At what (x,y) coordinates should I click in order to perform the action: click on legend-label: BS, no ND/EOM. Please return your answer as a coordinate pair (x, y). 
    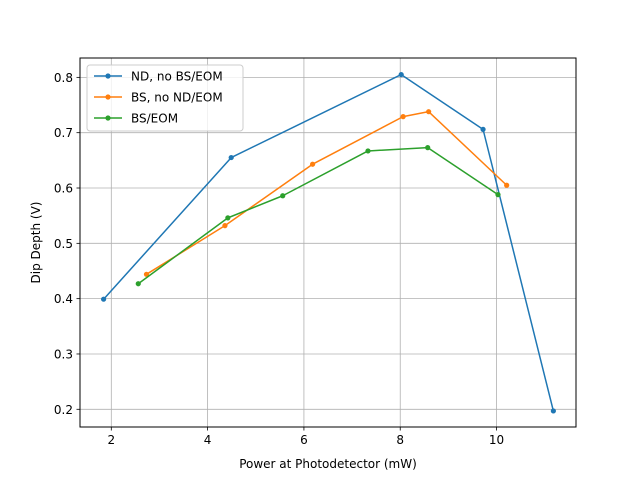
    Looking at the image, I should click on (177, 98).